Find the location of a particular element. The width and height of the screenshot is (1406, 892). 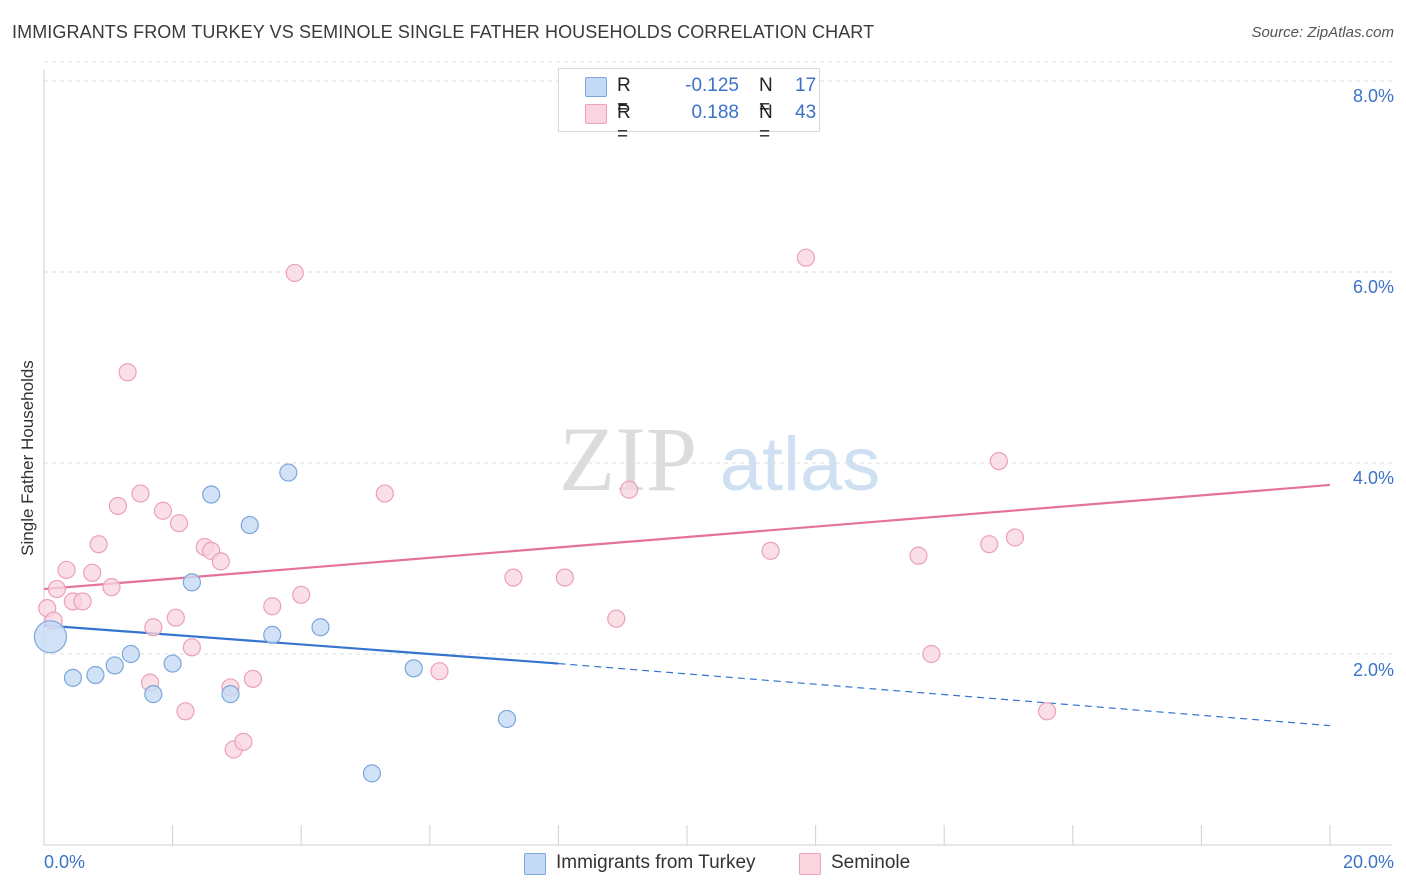

trendline-turkey-extension is located at coordinates (944, 694).